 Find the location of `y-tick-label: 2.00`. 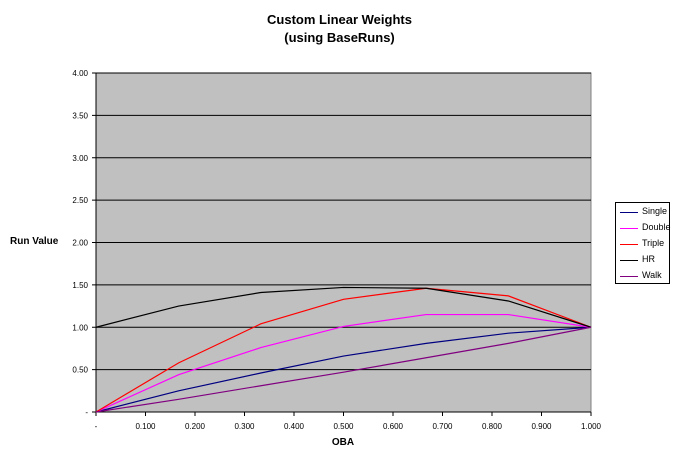

y-tick-label: 2.00 is located at coordinates (80, 243).